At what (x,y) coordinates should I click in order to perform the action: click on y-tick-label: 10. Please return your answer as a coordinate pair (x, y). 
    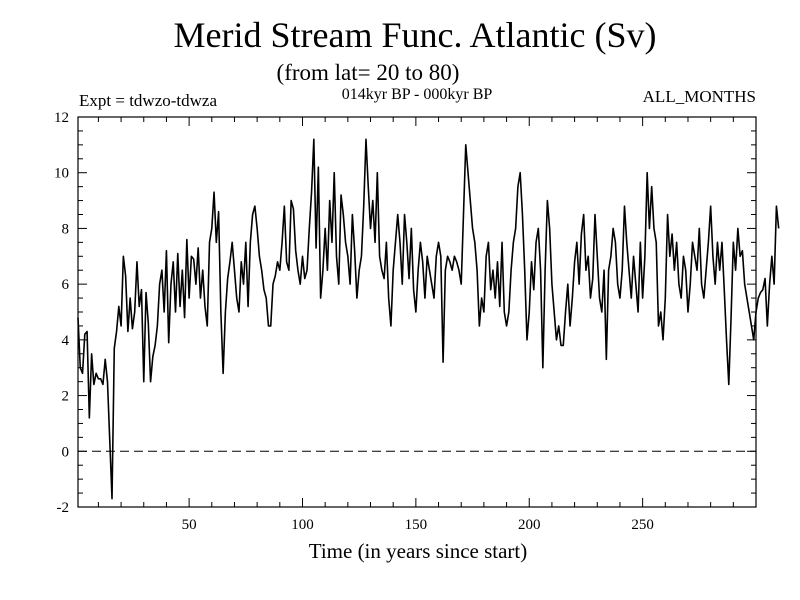
    Looking at the image, I should click on (61, 174).